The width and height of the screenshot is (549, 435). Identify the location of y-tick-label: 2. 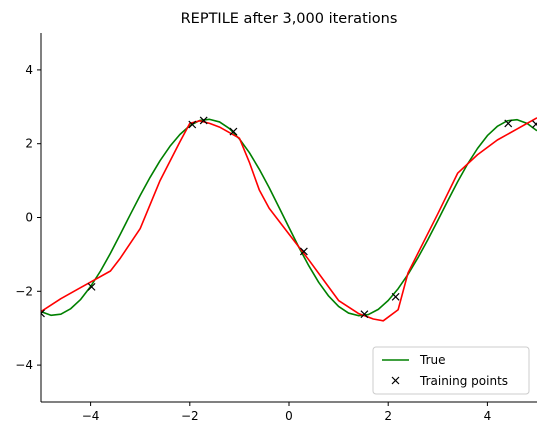
(29, 144).